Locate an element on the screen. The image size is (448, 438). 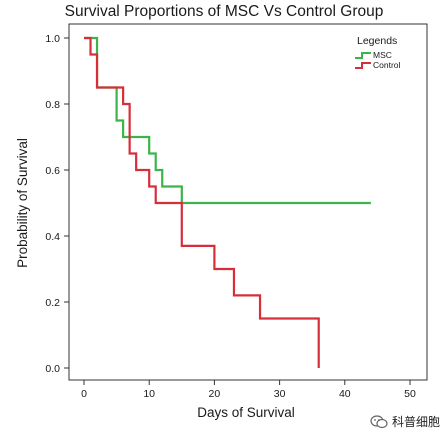
y-tick-label: 0.4 is located at coordinates (52, 237).